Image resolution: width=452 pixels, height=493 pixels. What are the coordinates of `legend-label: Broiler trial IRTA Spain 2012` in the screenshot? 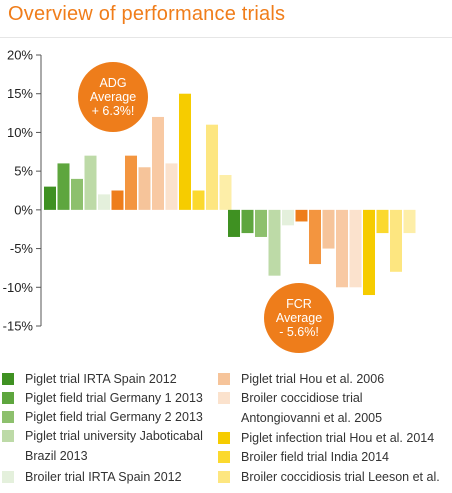 It's located at (103, 477).